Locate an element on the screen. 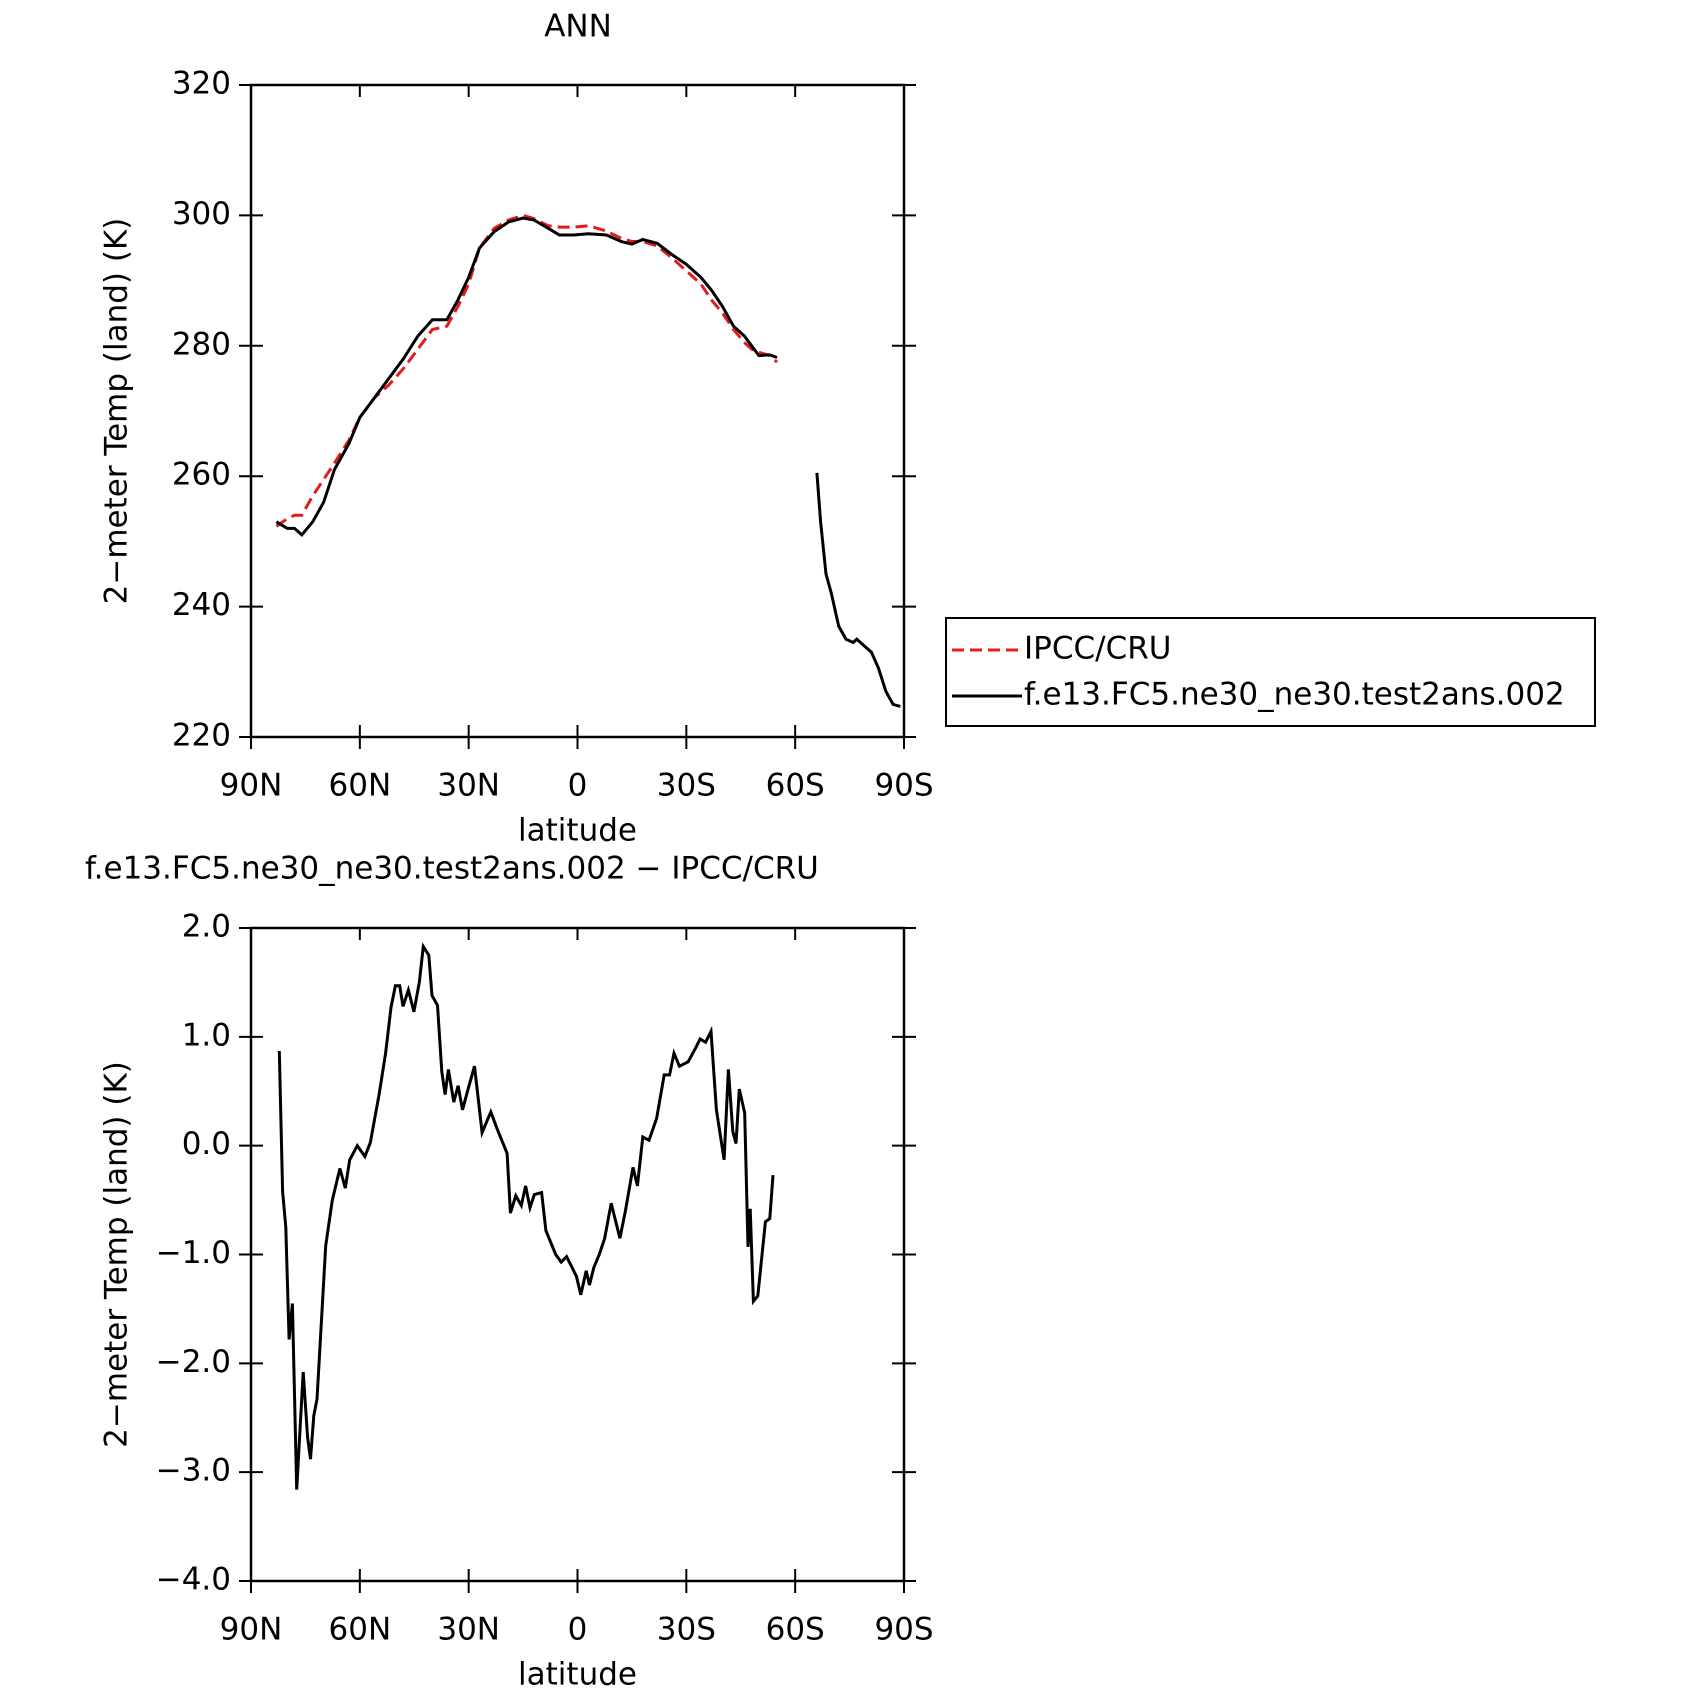 The image size is (1694, 1691). y-tick-label: −1.0 is located at coordinates (193, 1253).